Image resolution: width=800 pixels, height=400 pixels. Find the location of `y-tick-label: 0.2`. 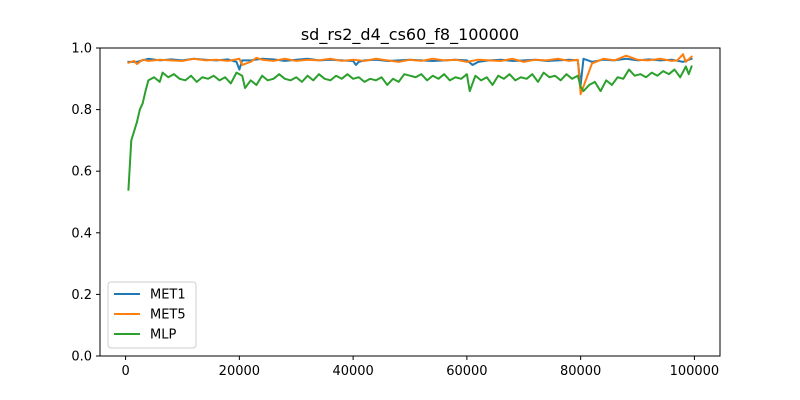

y-tick-label: 0.2 is located at coordinates (81, 295).